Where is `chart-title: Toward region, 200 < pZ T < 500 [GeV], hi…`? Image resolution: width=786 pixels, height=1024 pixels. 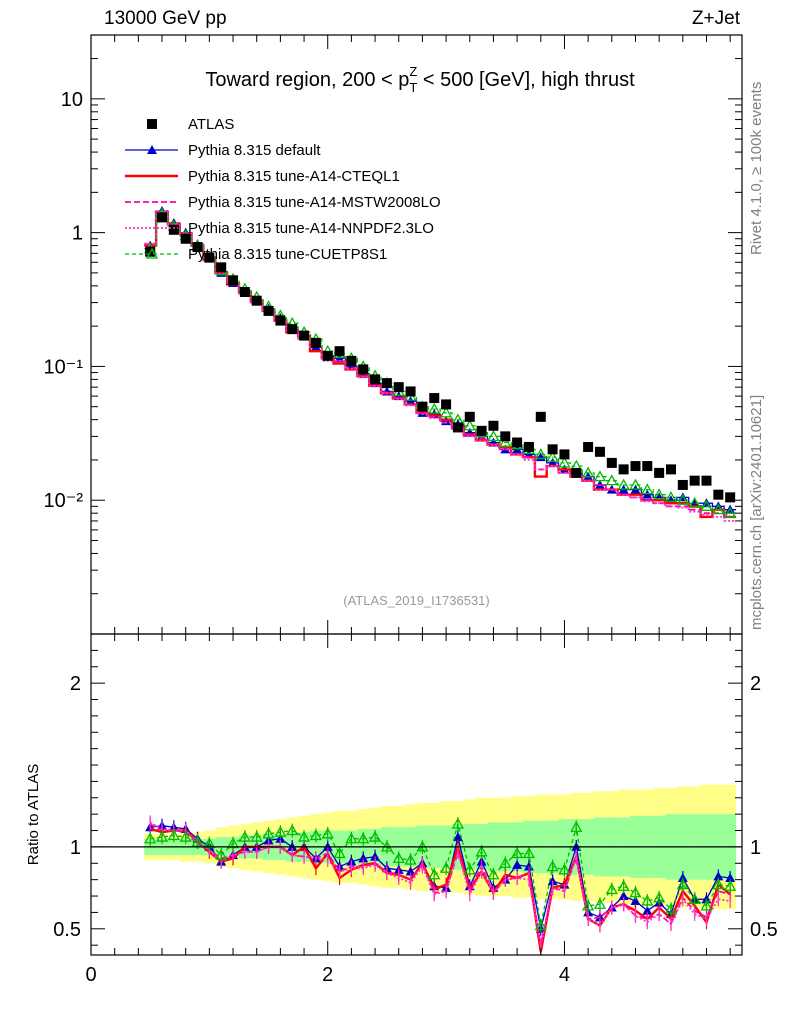
chart-title: Toward region, 200 < pZ T < 500 [GeV], hi… is located at coordinates (420, 79).